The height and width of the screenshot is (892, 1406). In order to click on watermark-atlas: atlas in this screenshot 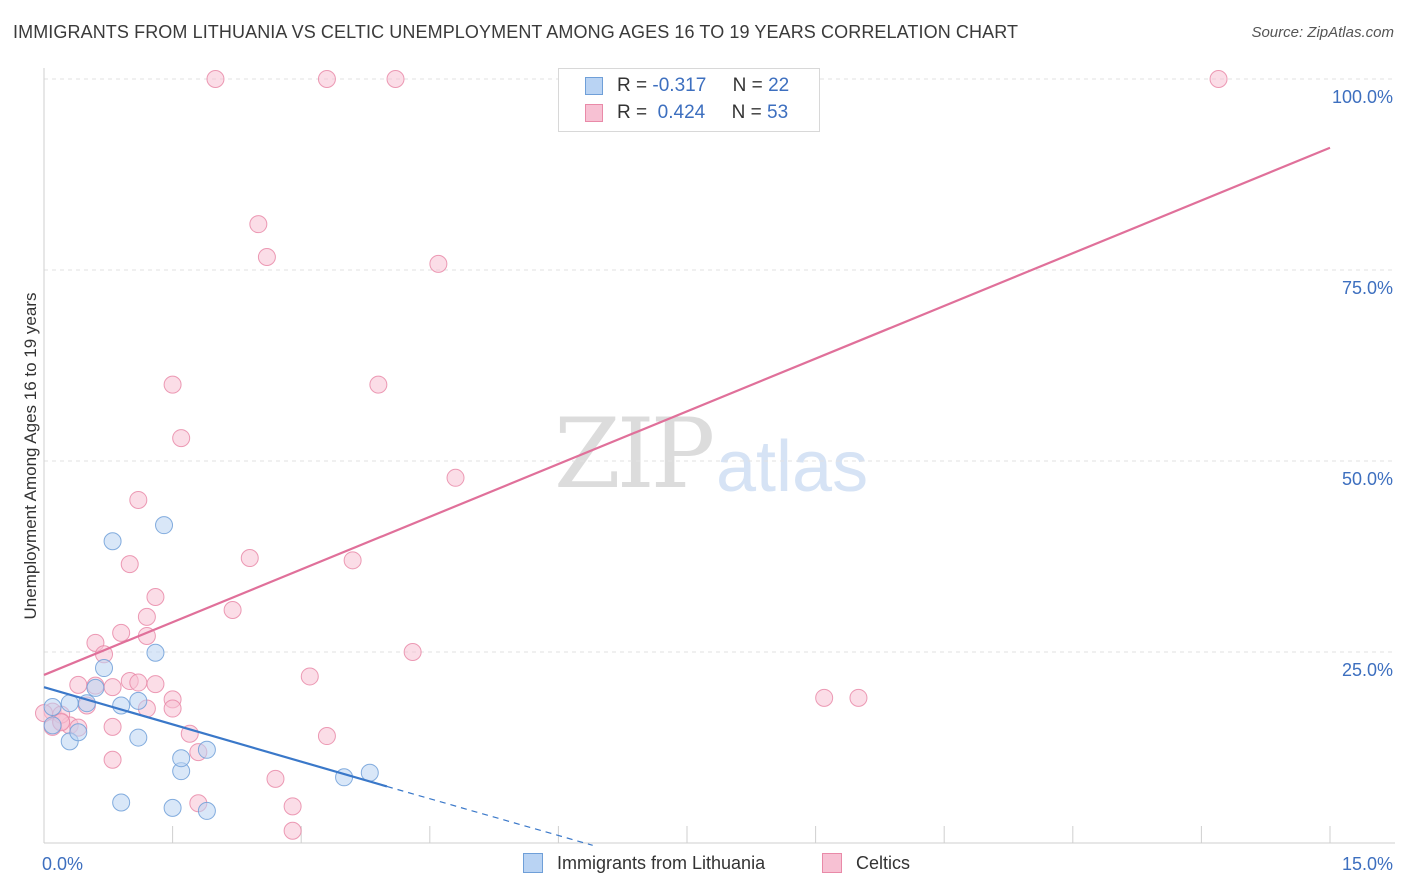, I will do `click(792, 467)`.